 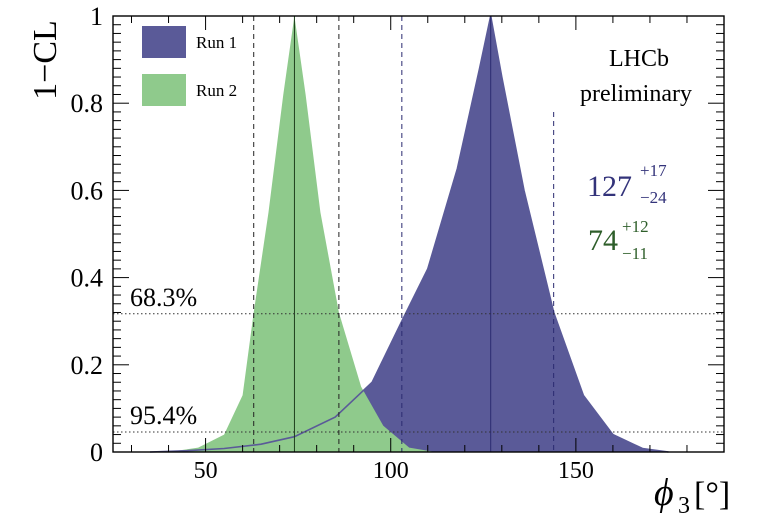 I want to click on y-tick-label-0: 0, so click(x=96, y=452).